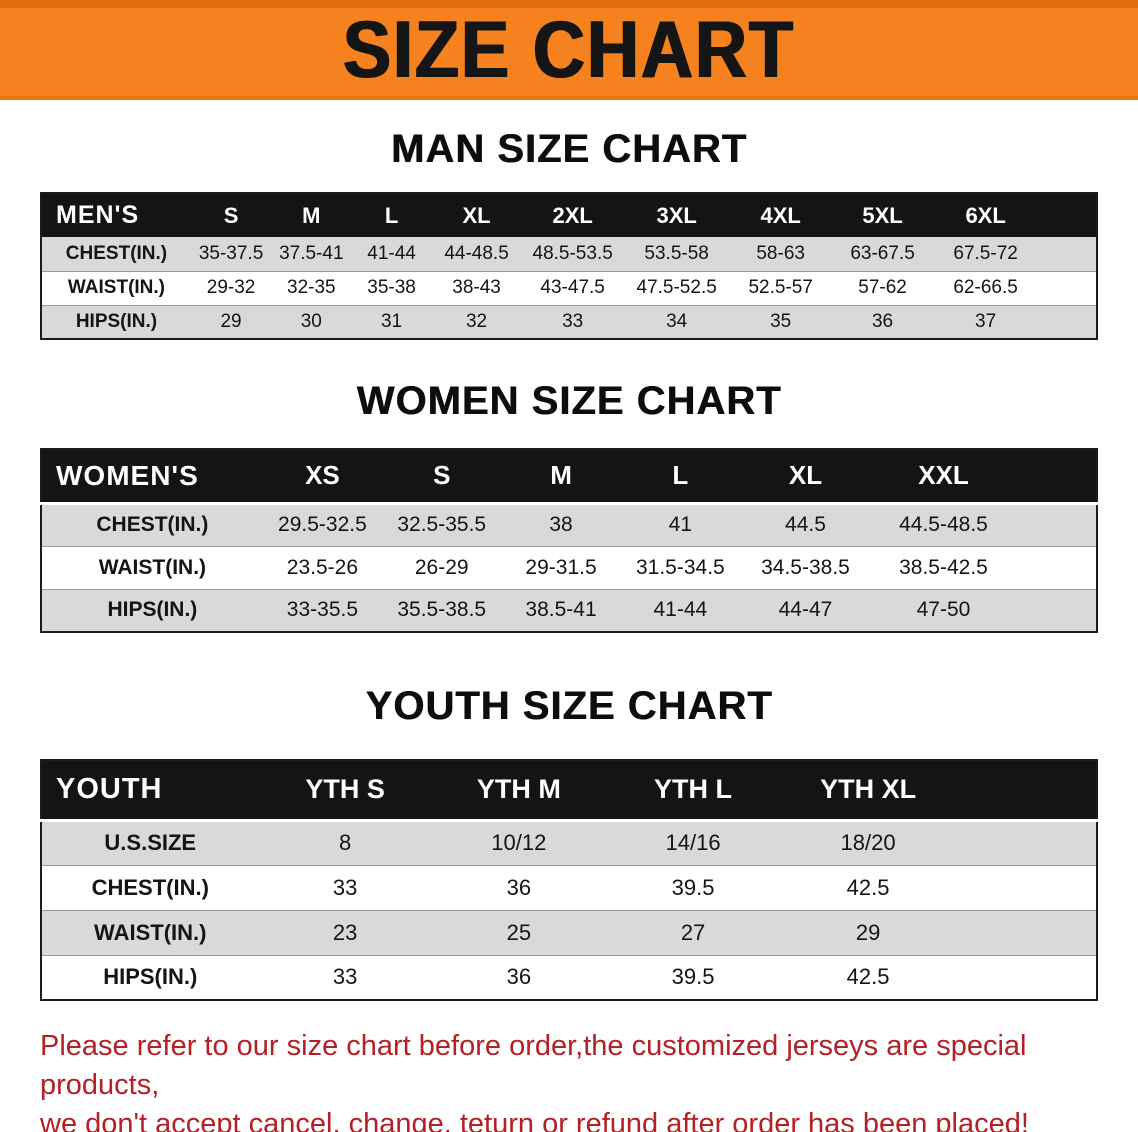 This screenshot has height=1132, width=1138. What do you see at coordinates (805, 523) in the screenshot?
I see `size-cell: 44.5` at bounding box center [805, 523].